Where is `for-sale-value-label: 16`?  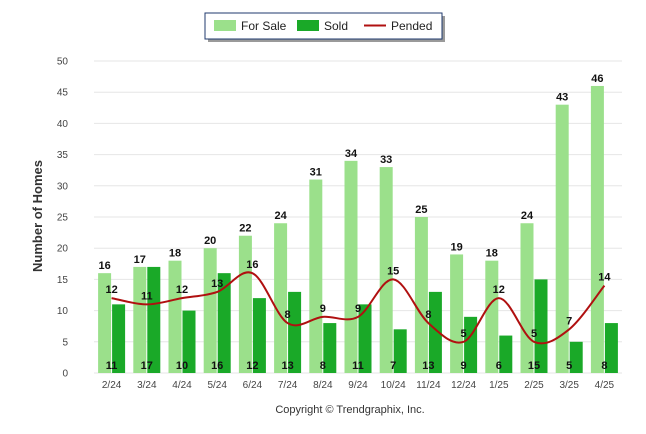
for-sale-value-label: 16 is located at coordinates (104, 266).